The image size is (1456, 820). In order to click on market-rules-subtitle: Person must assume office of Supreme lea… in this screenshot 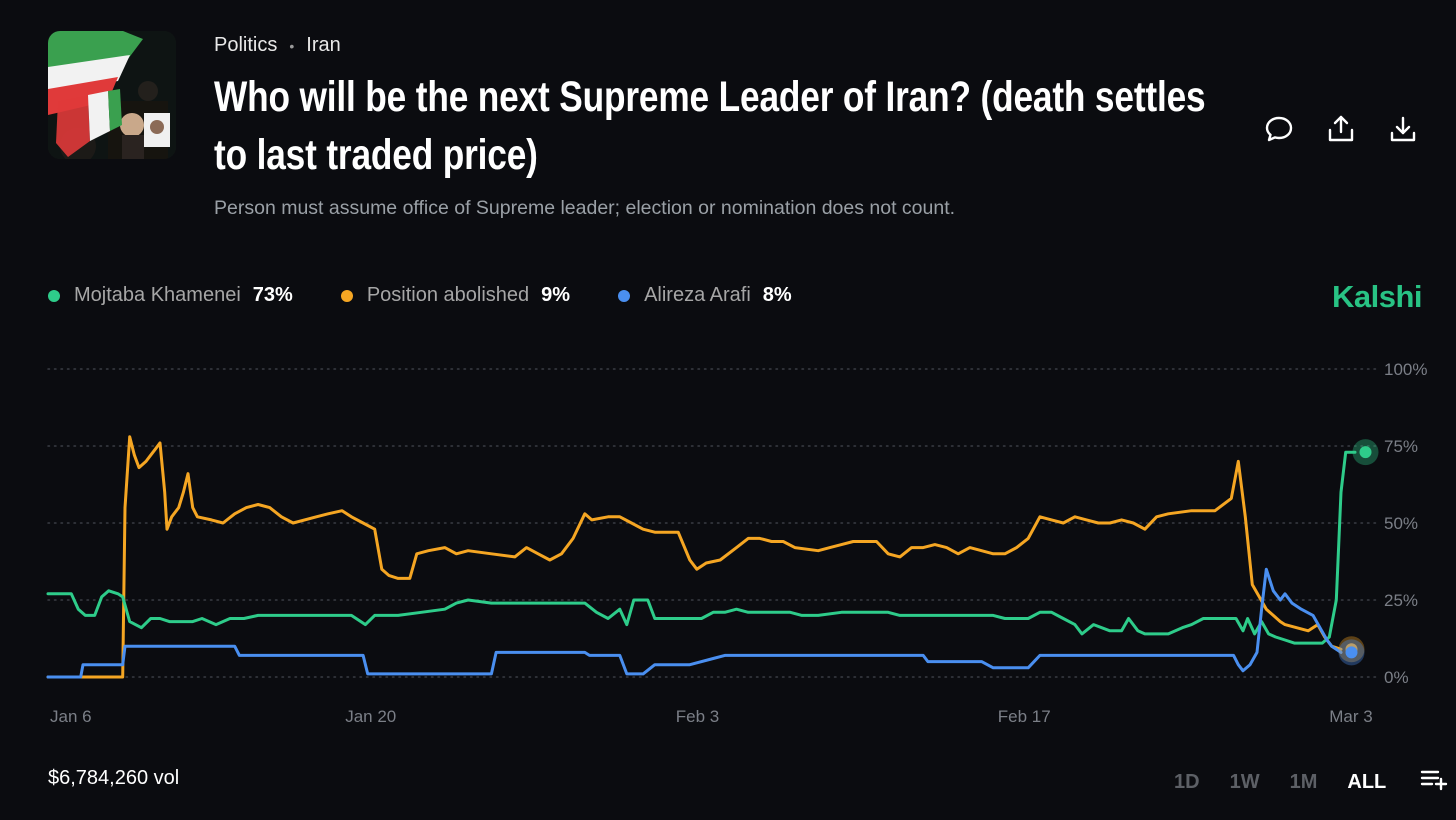, I will do `click(585, 208)`.